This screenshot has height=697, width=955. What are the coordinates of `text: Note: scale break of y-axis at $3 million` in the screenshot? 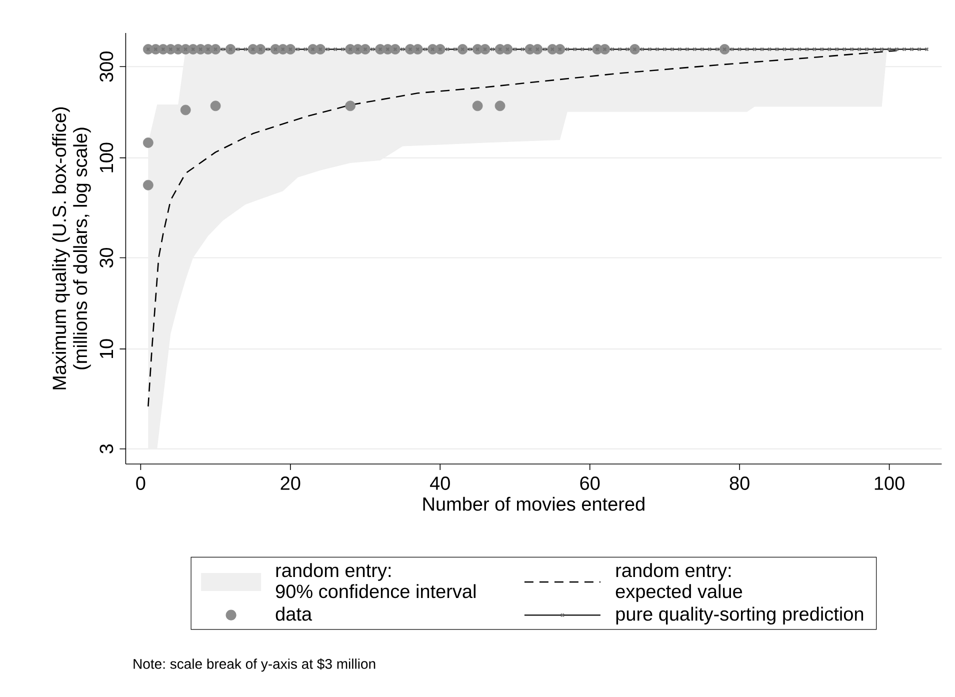 It's located at (255, 665).